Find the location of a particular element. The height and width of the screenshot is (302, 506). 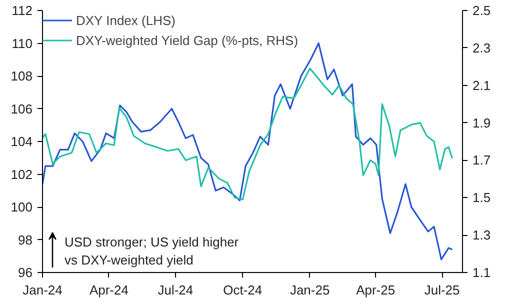

y-tick-label: 104 is located at coordinates (21, 141).